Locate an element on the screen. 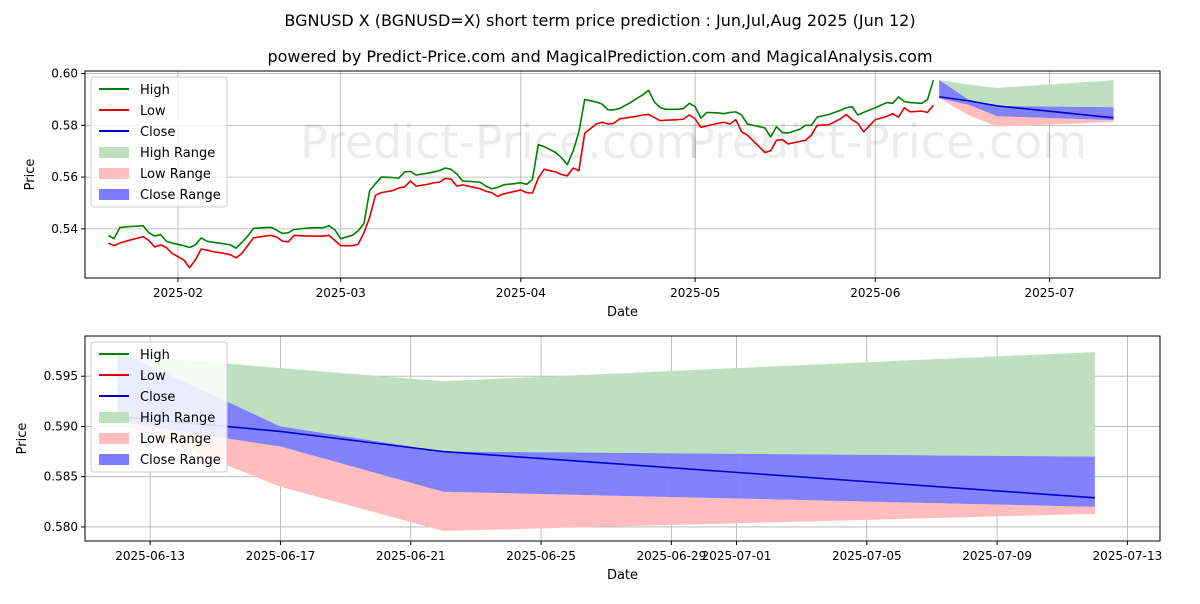 The image size is (1200, 604). bottom-x-tick-label: 2025-07-05 is located at coordinates (867, 556).